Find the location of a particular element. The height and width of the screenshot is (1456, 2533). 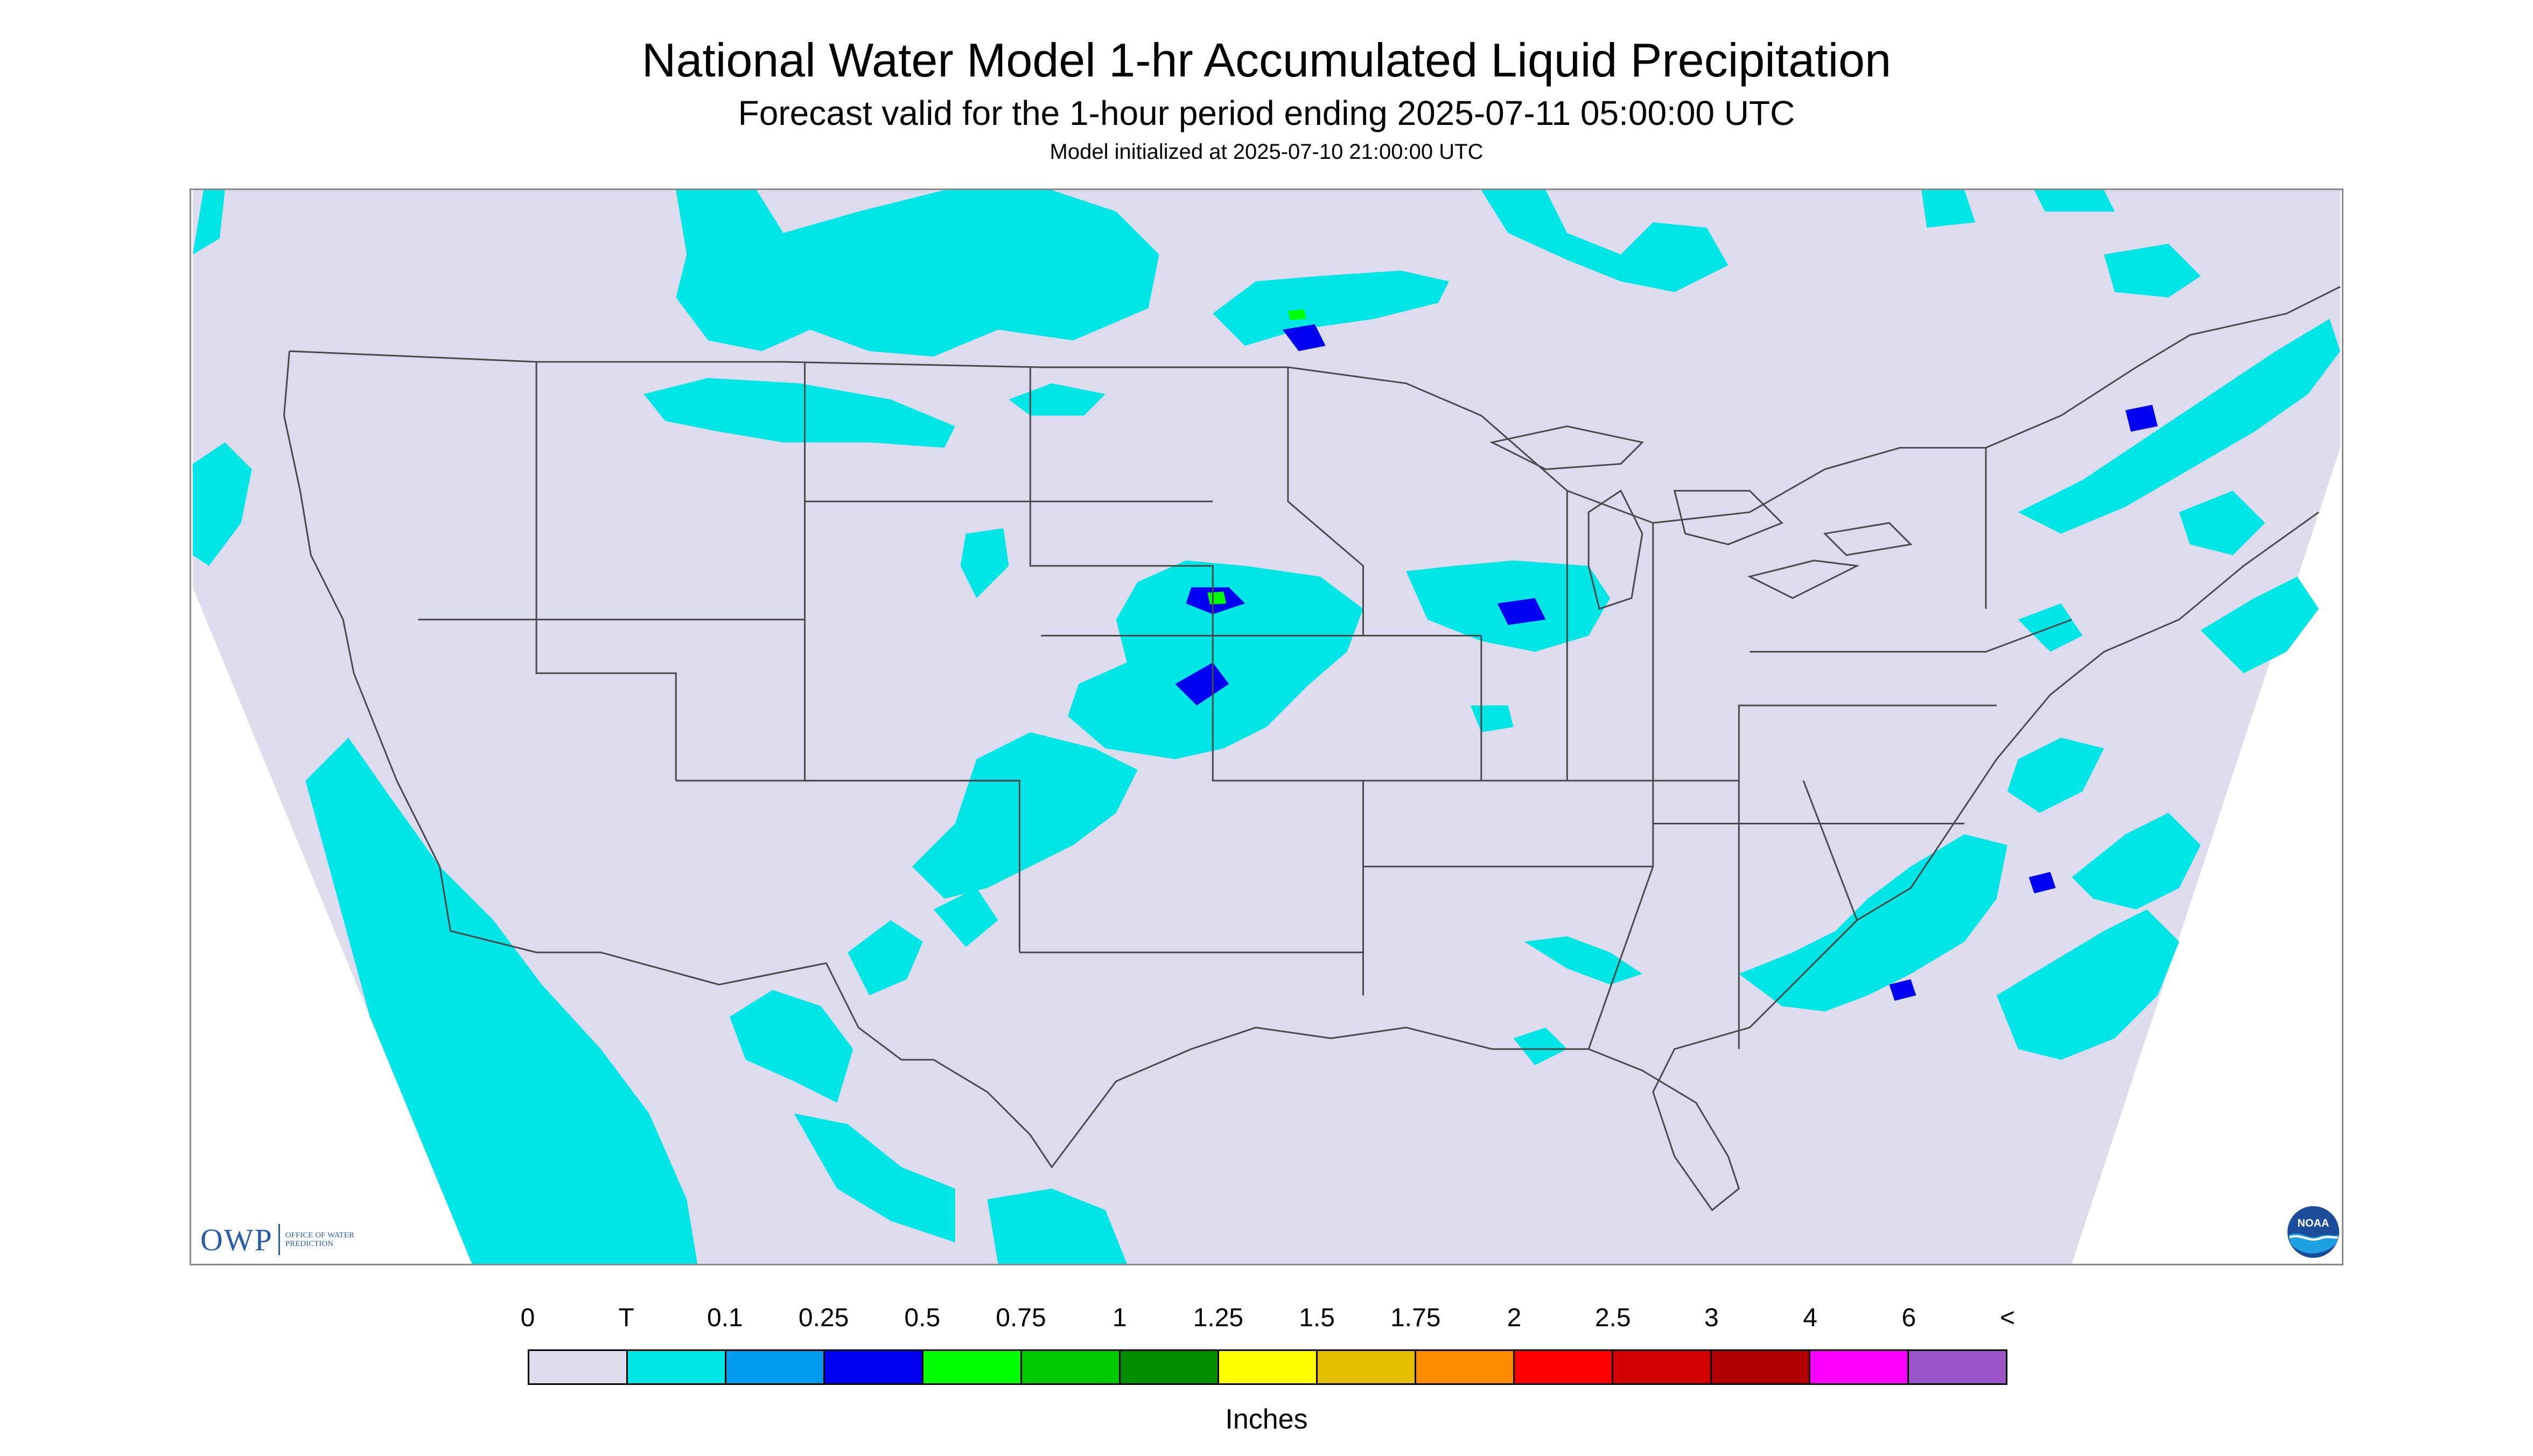

legend-color-bar is located at coordinates (1267, 1367).